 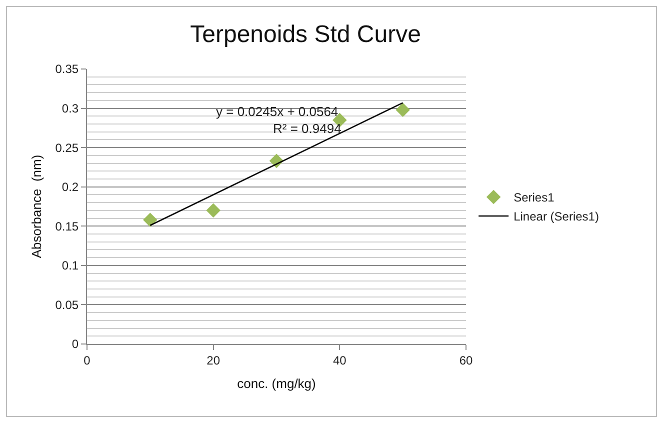 I want to click on y-tick-label: 0.2, so click(x=70, y=187).